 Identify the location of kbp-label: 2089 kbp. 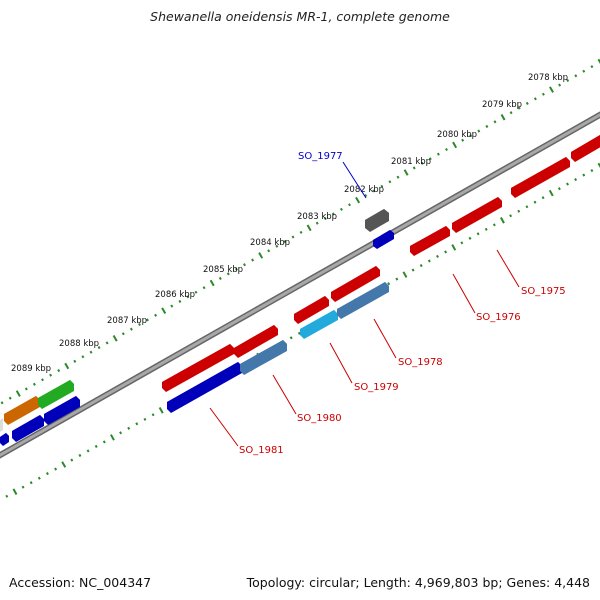
(31, 369).